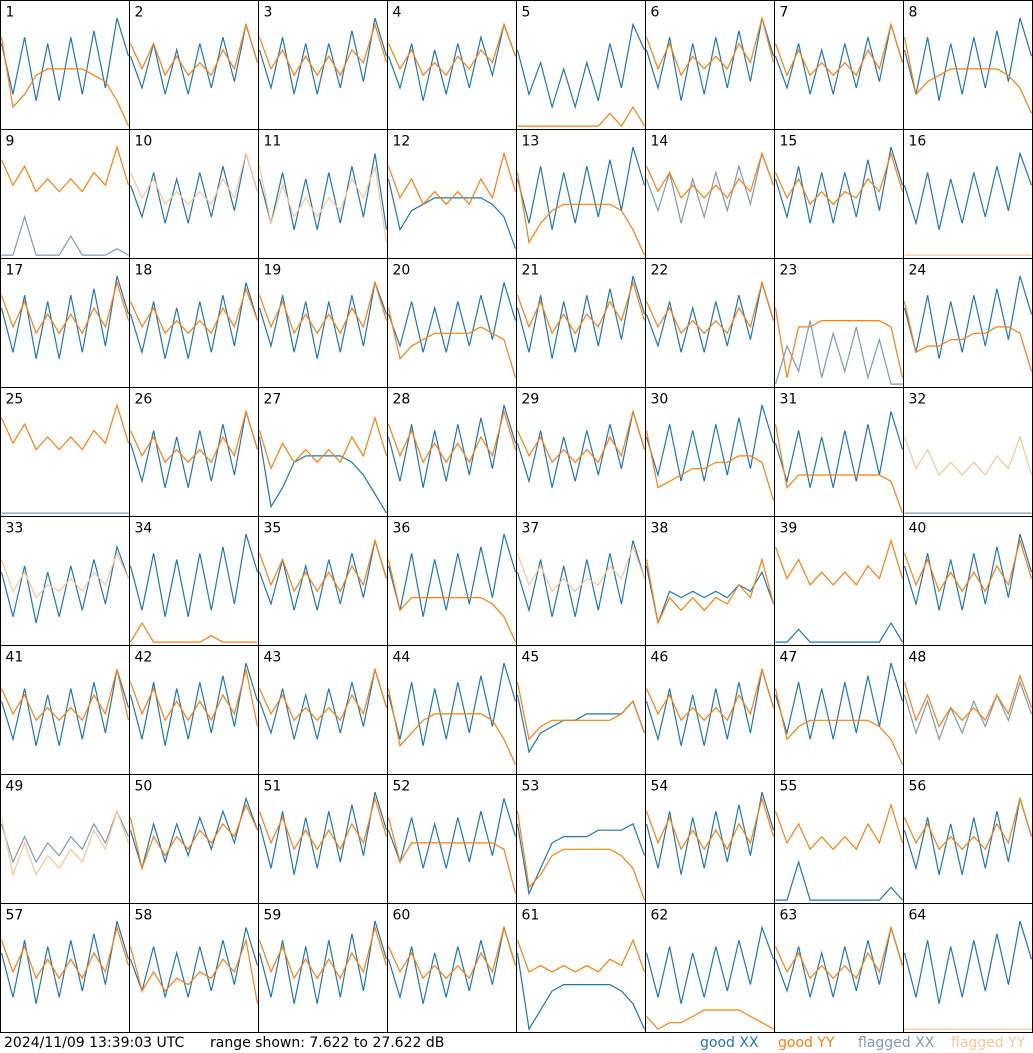 The image size is (1033, 1053). What do you see at coordinates (526, 13) in the screenshot?
I see `panel-label: 5` at bounding box center [526, 13].